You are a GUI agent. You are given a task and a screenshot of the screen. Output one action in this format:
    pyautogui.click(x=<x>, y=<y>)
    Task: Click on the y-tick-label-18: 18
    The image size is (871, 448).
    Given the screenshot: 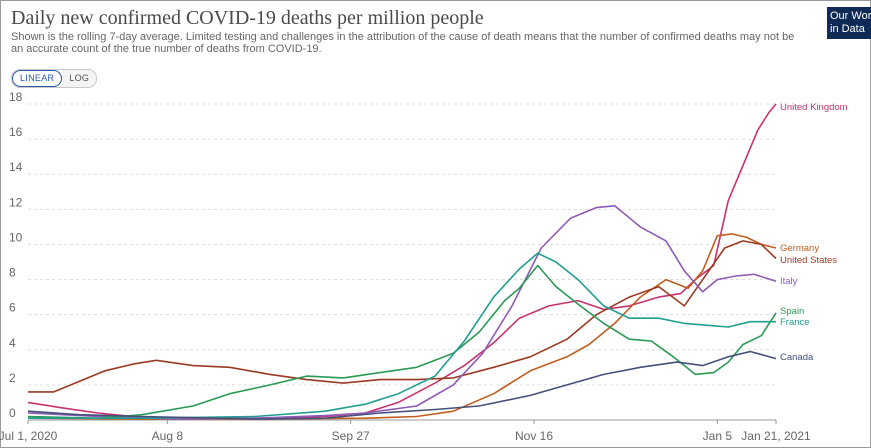 What is the action you would take?
    pyautogui.click(x=16, y=97)
    